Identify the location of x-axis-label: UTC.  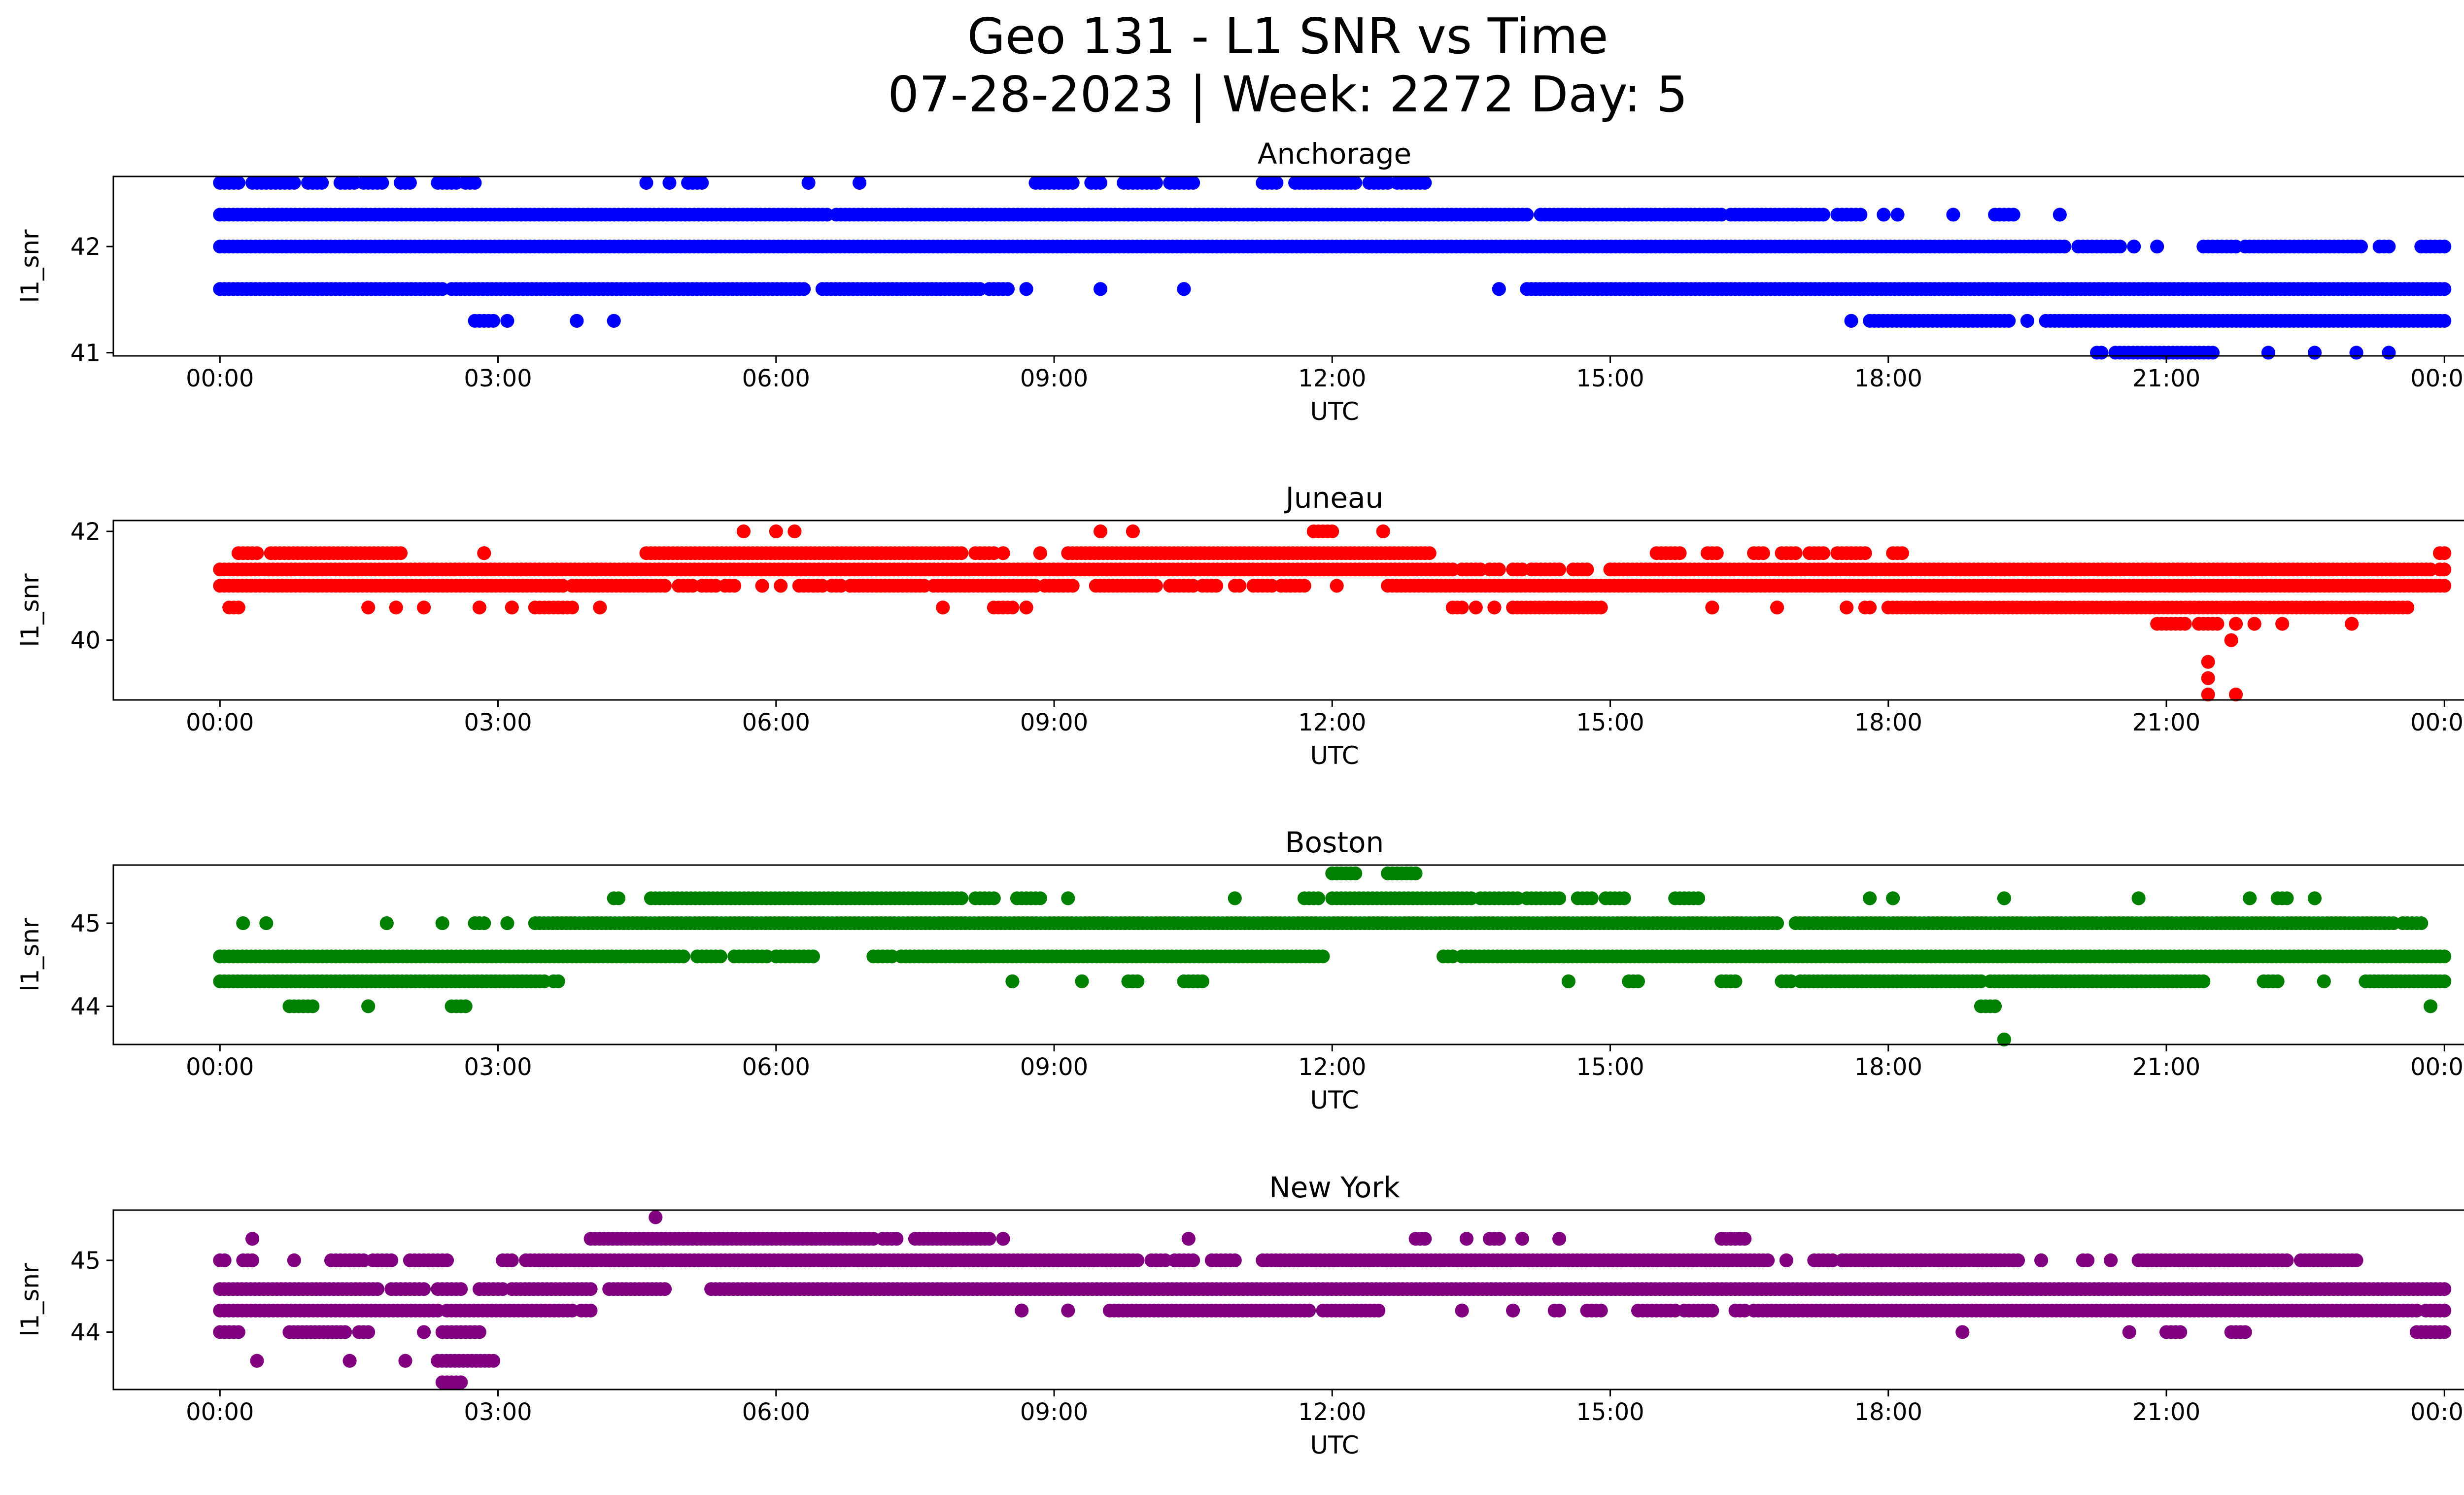
(1334, 411).